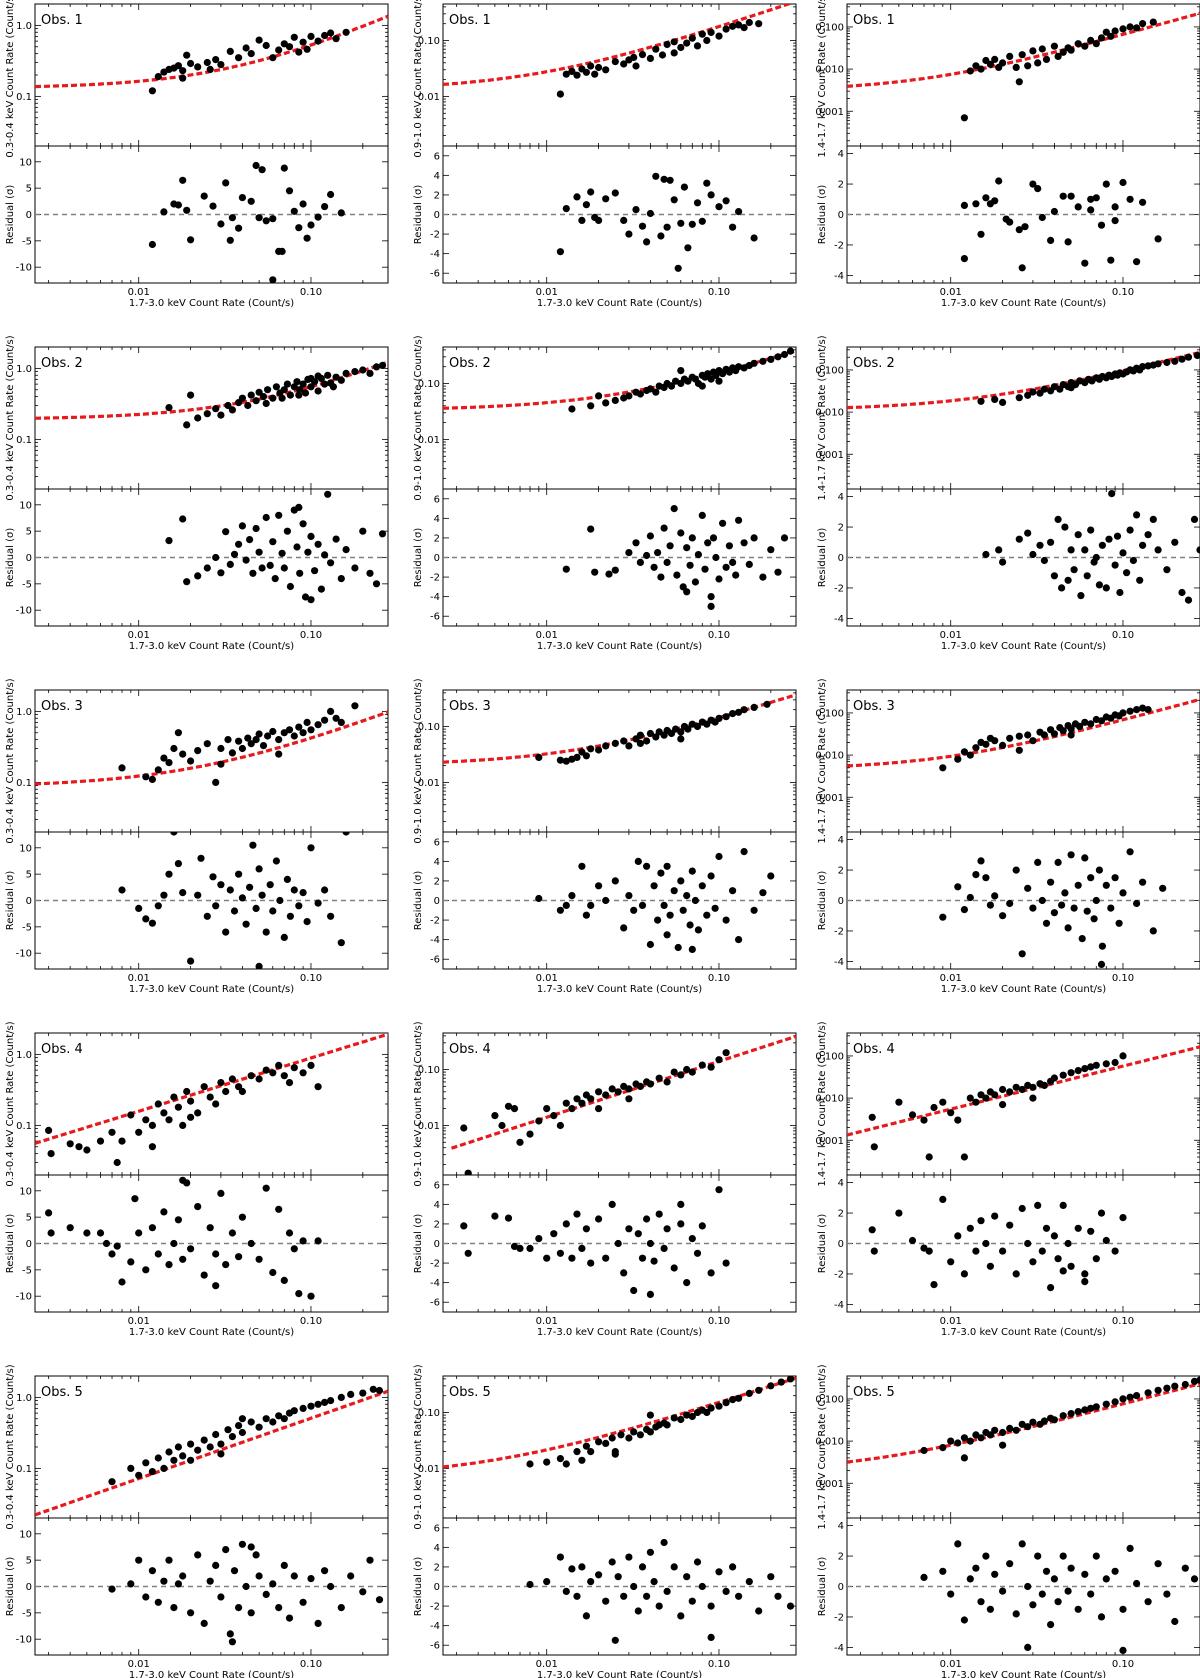 This screenshot has width=1200, height=1678. Describe the element at coordinates (839, 588) in the screenshot. I see `residual-tick-label: -2` at that location.